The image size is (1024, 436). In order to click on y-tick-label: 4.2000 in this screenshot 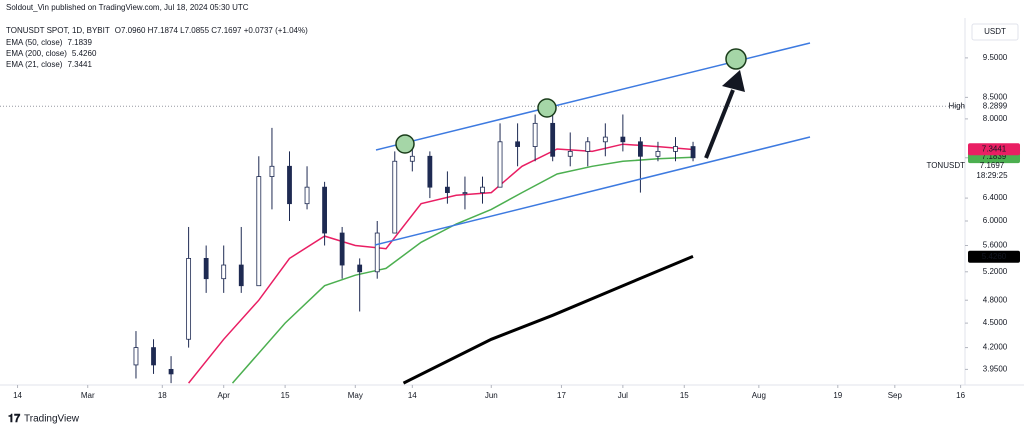, I will do `click(995, 347)`.